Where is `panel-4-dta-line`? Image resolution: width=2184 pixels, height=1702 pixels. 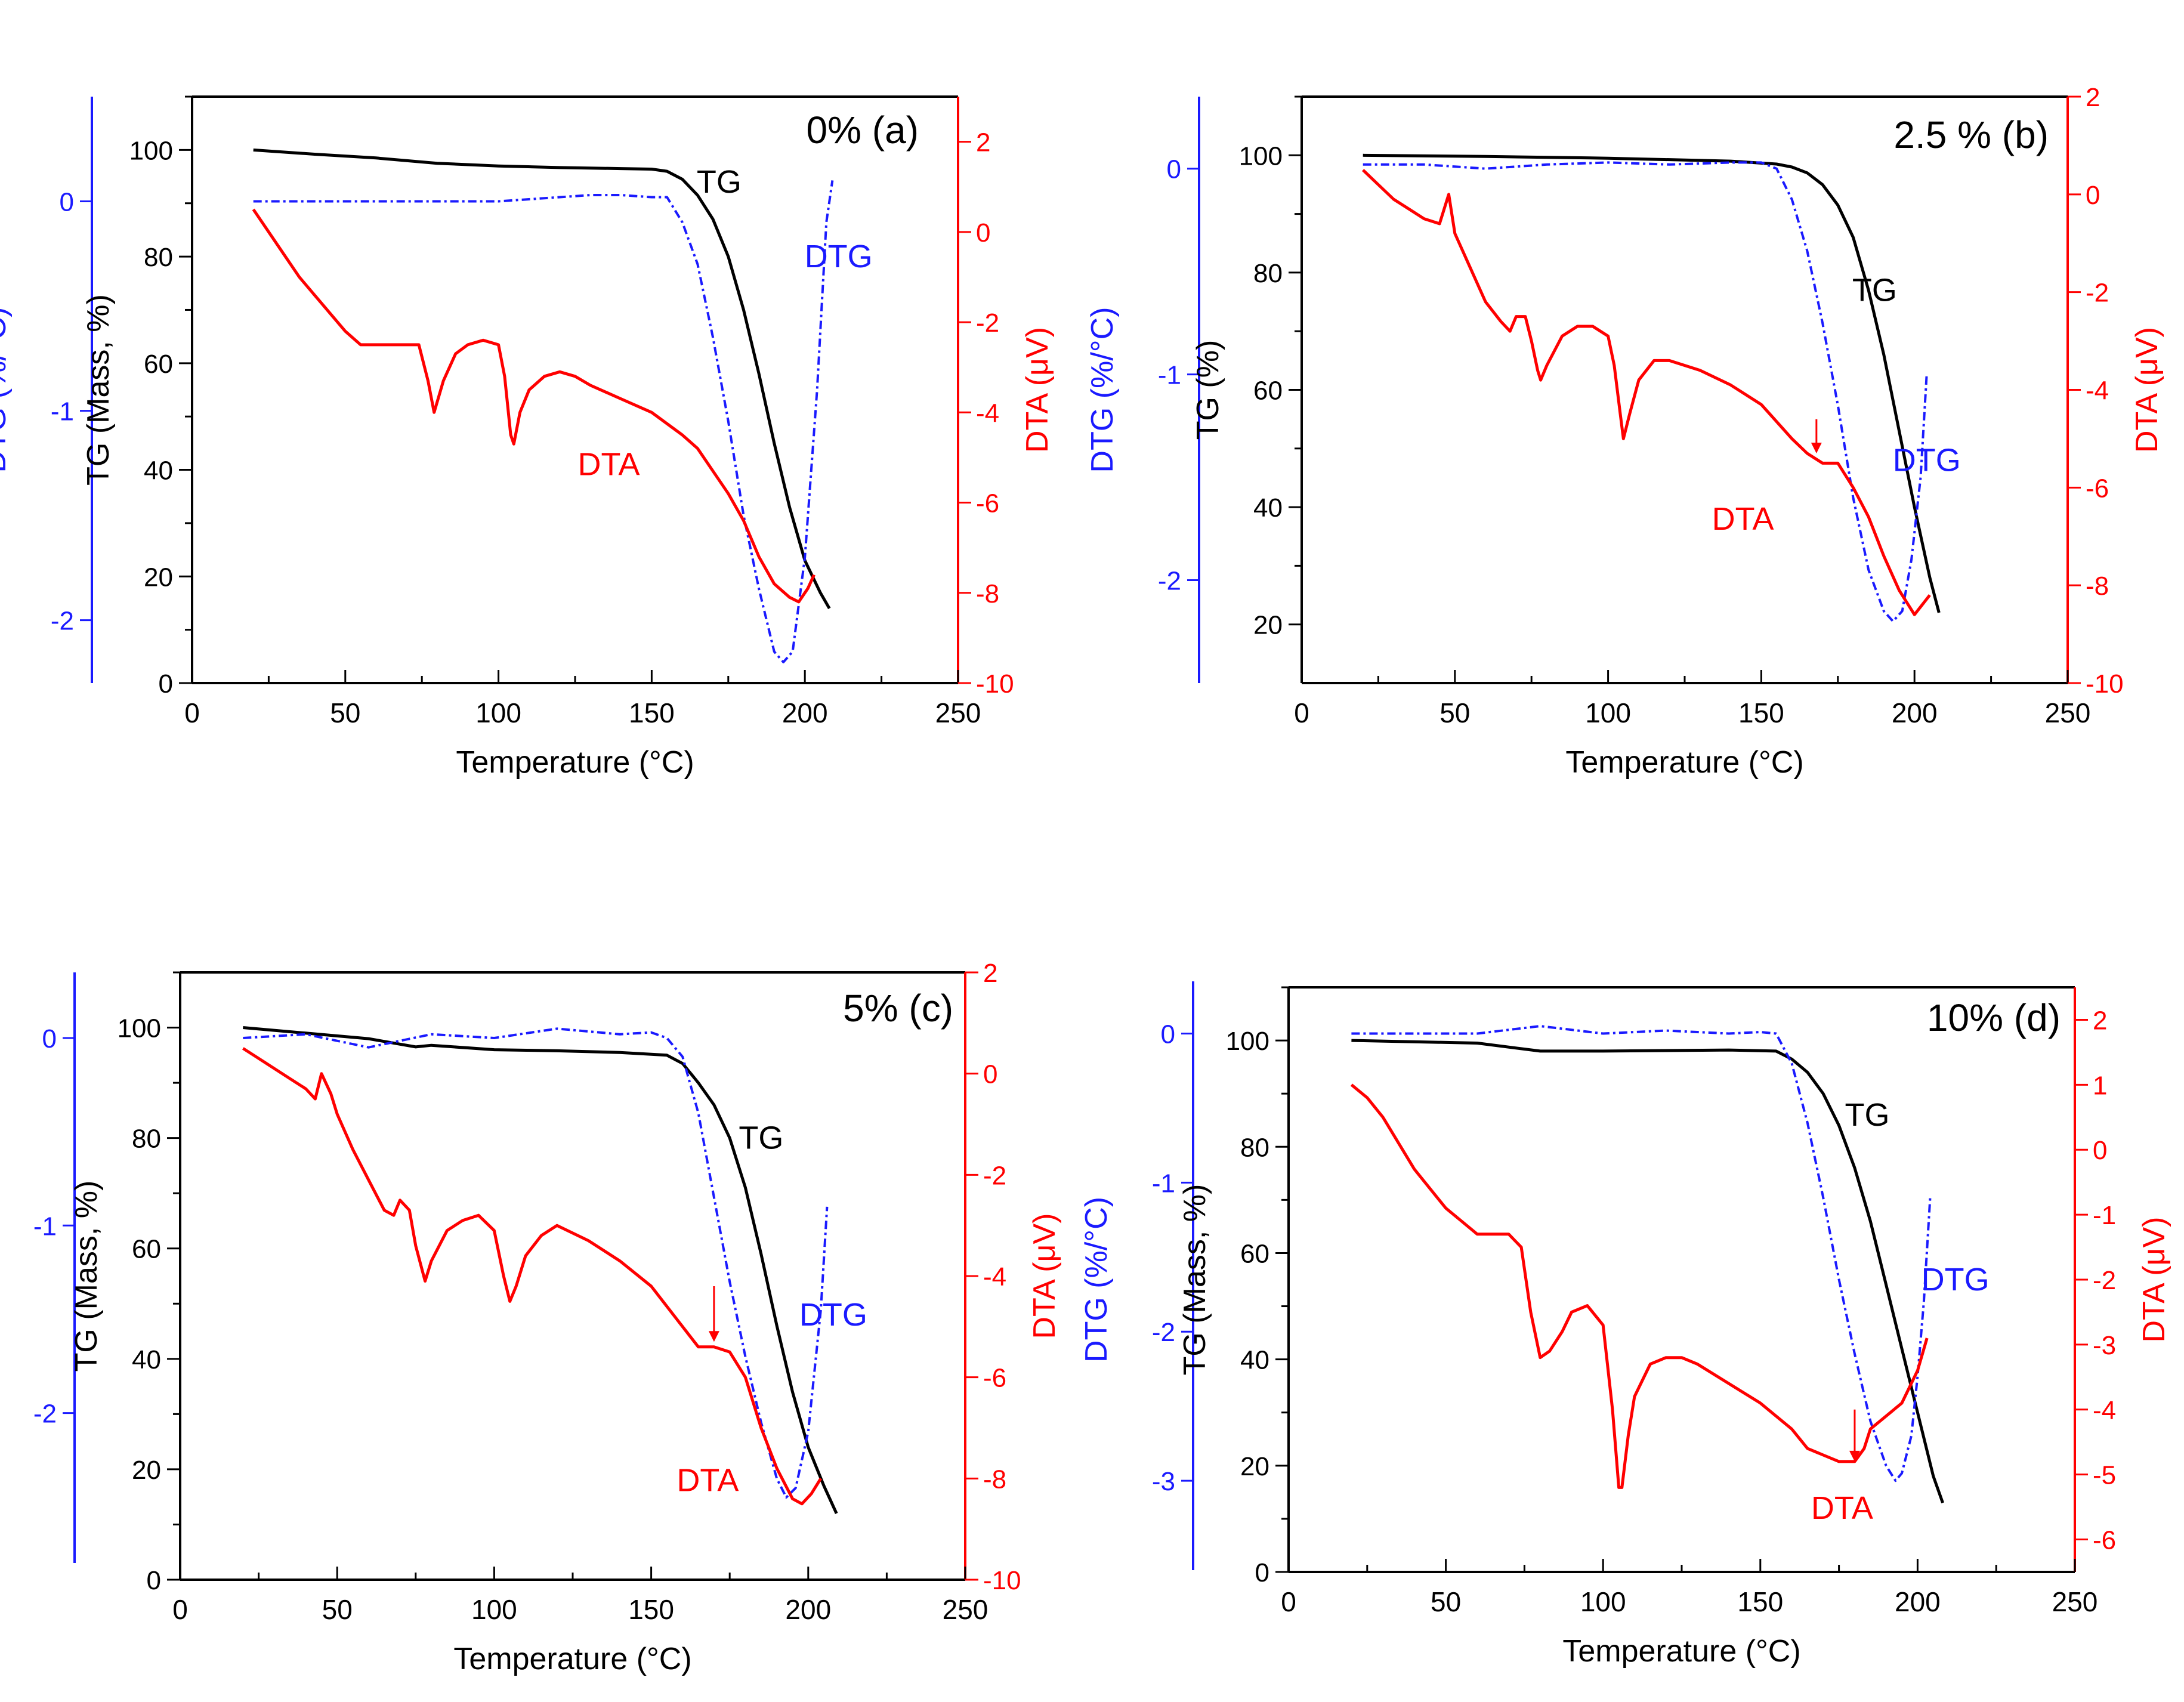 panel-4-dta-line is located at coordinates (1640, 1286).